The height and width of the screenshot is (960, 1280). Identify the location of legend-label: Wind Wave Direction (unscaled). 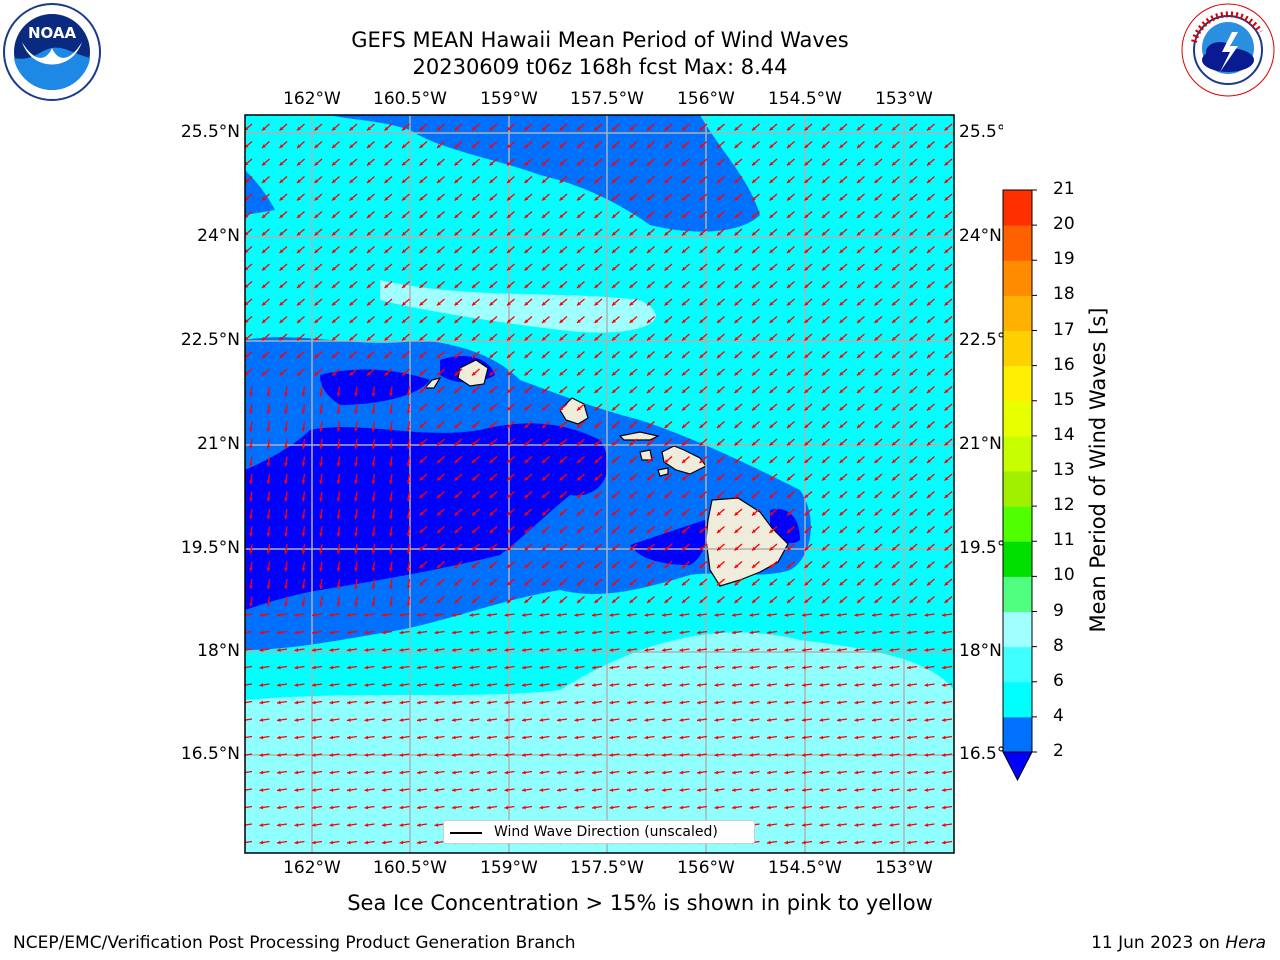
(606, 832).